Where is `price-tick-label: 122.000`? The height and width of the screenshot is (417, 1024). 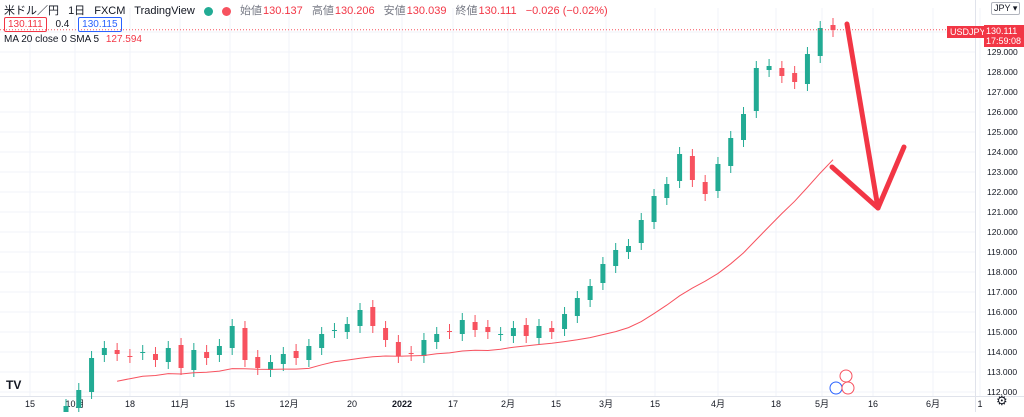 price-tick-label: 122.000 is located at coordinates (1002, 192).